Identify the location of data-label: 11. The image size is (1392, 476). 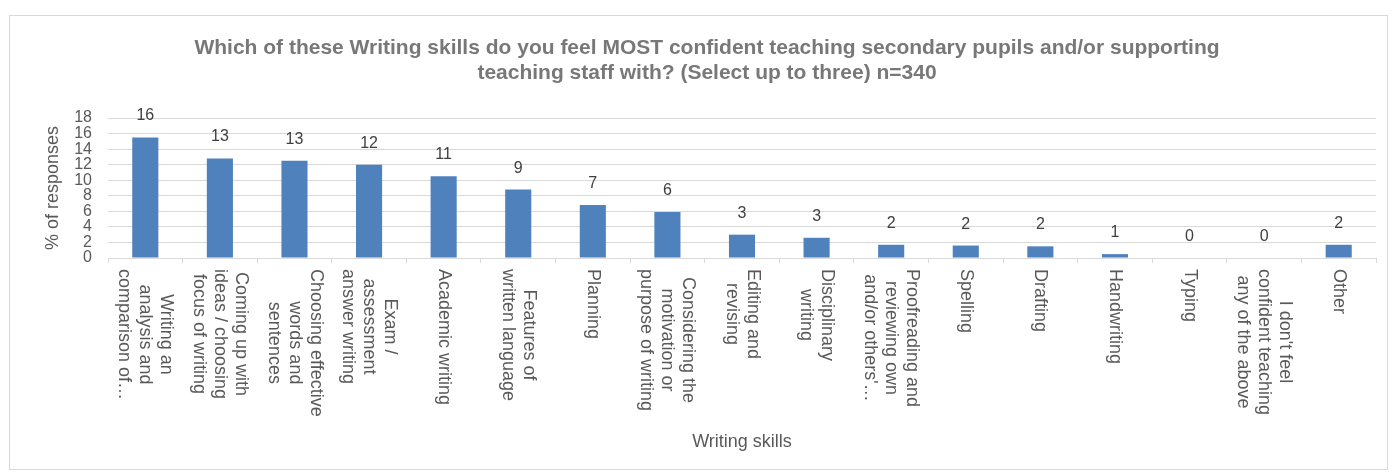
(444, 154).